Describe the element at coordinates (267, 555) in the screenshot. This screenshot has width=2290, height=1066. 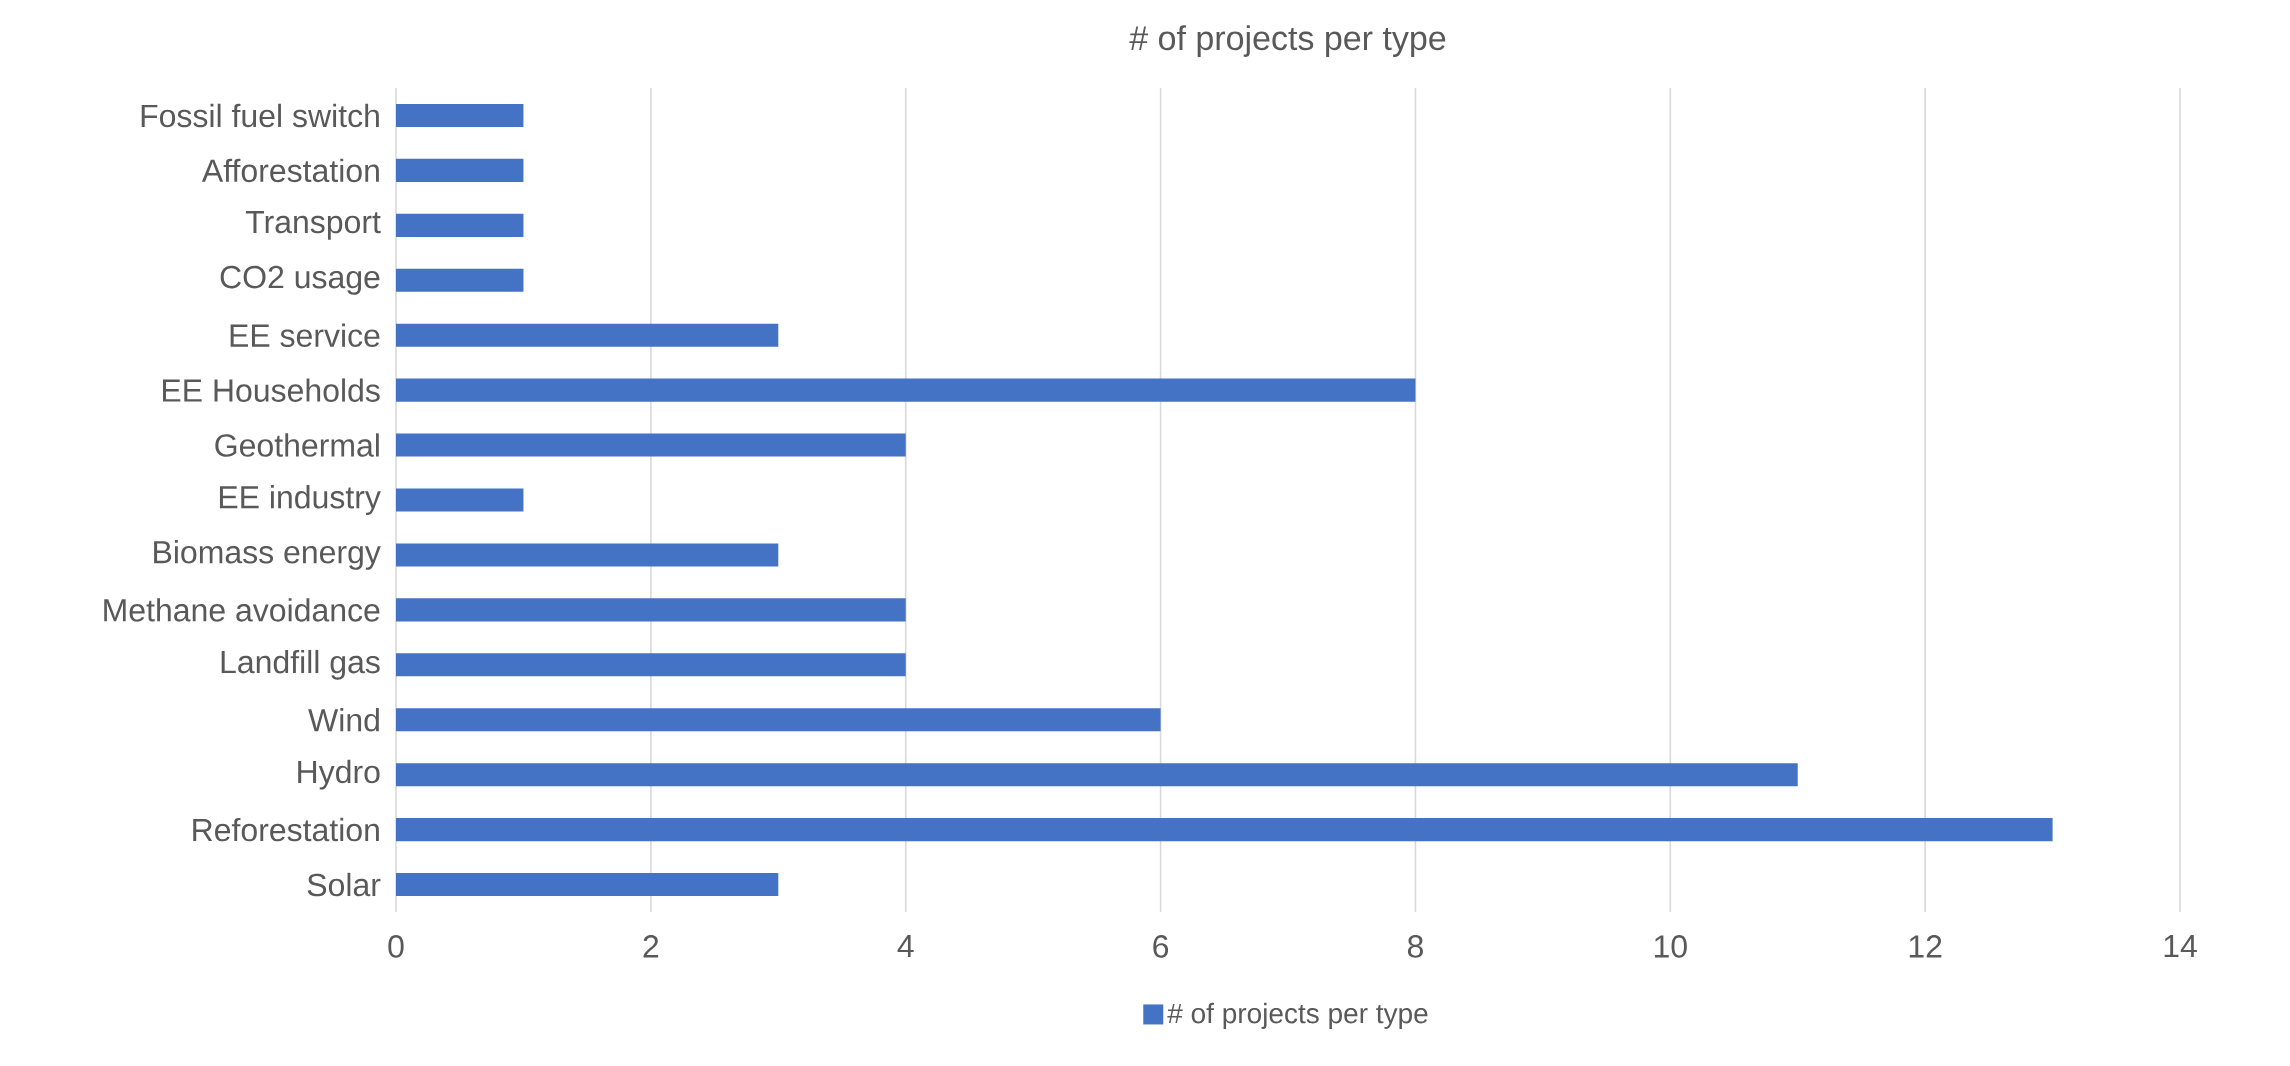
I see `y-tick-label: Biomass energy` at that location.